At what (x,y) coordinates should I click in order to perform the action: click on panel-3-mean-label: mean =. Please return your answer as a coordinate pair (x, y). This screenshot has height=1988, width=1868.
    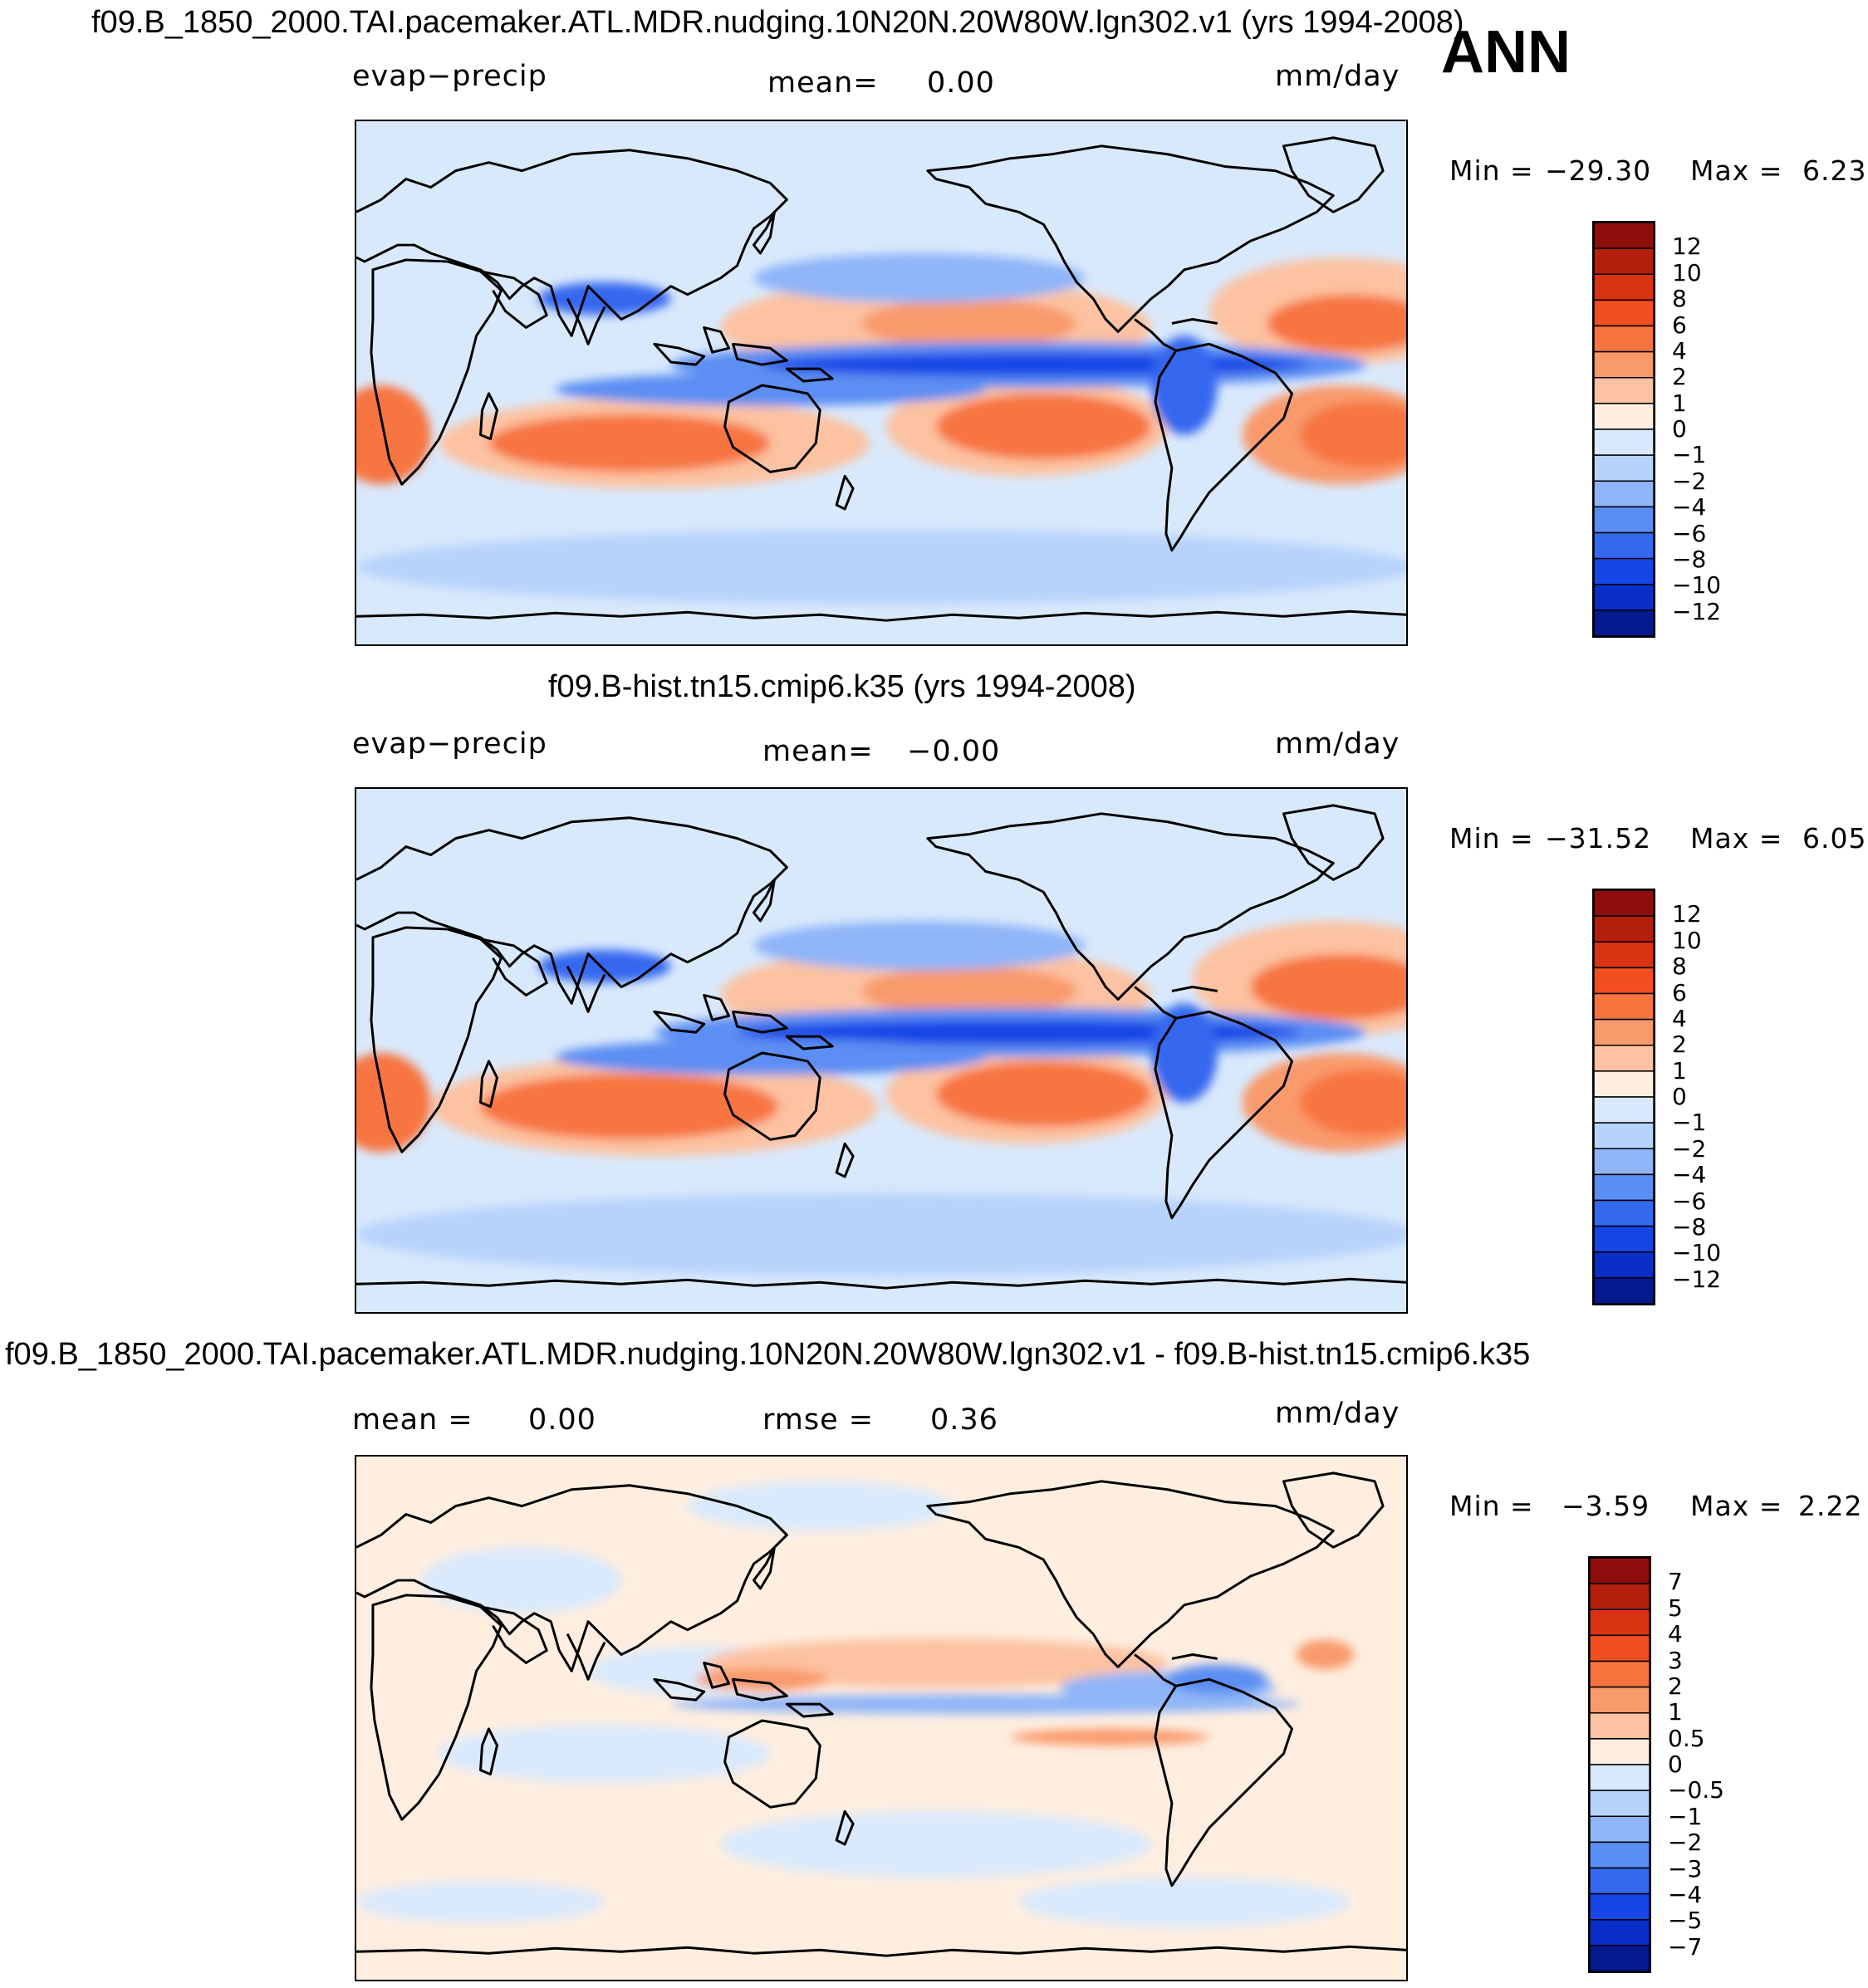
    Looking at the image, I should click on (412, 1420).